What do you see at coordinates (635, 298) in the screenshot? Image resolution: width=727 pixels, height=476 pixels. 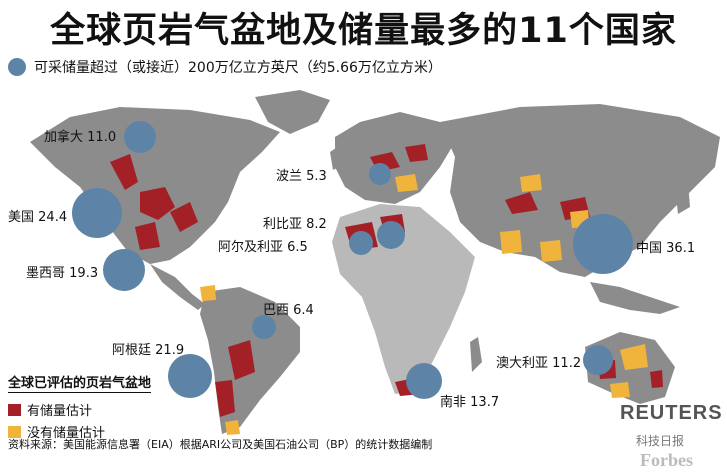 I see `landmass-southeast-asia` at bounding box center [635, 298].